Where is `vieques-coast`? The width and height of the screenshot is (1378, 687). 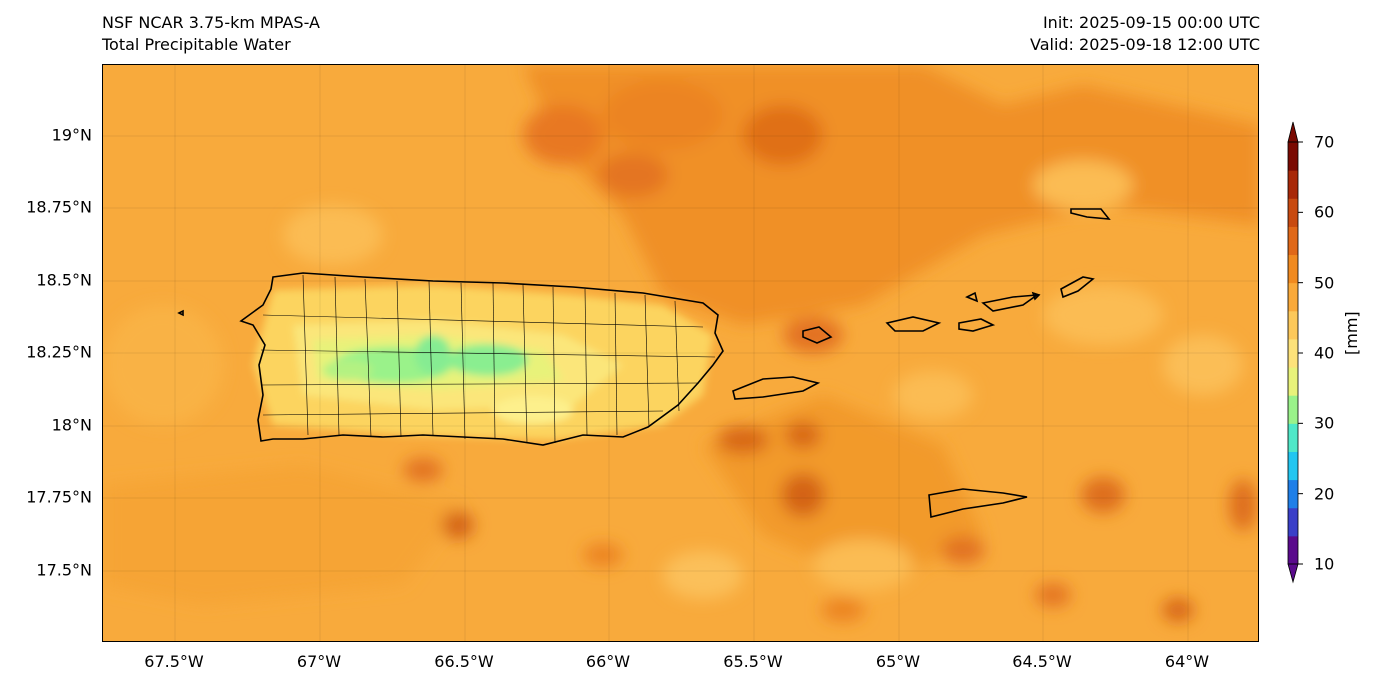
vieques-coast is located at coordinates (776, 388).